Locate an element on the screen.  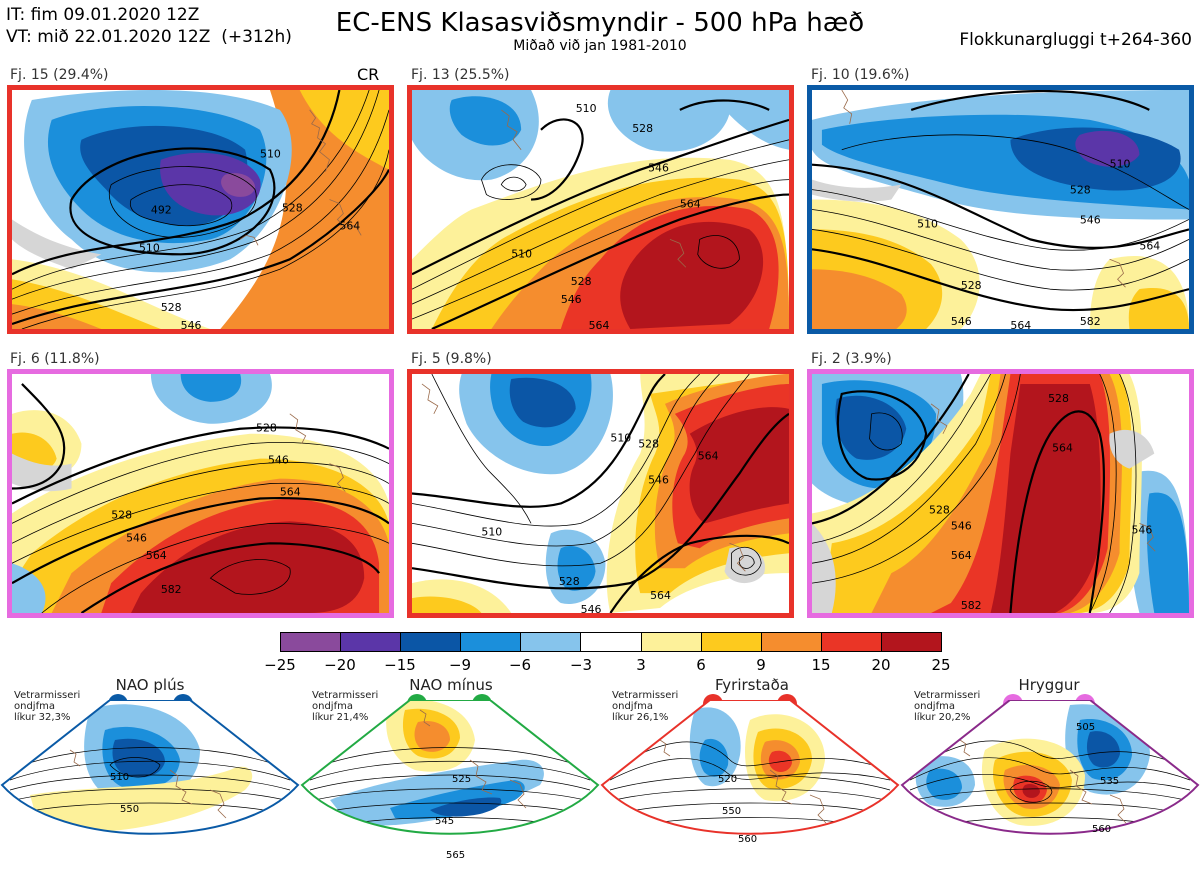
cluster-map-2: 510 510 528 528 546 546 564 564 is located at coordinates (600, 209).